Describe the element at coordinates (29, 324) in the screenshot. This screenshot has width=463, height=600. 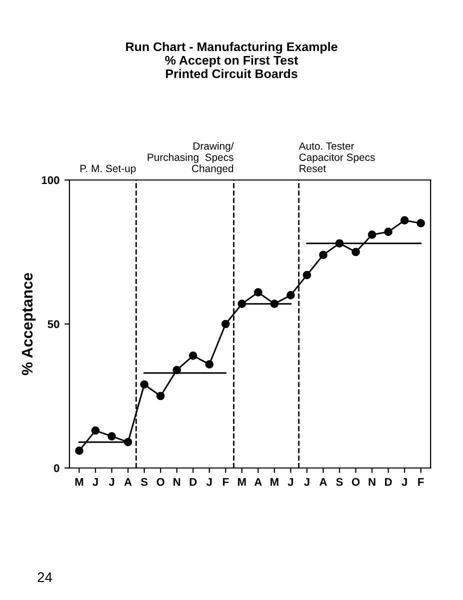
I see `y-axis-title: % Acceptance` at that location.